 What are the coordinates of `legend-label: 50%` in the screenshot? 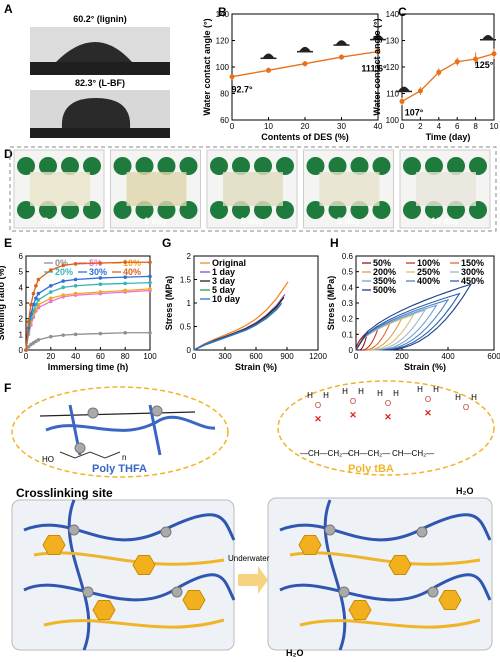 It's located at (382, 263).